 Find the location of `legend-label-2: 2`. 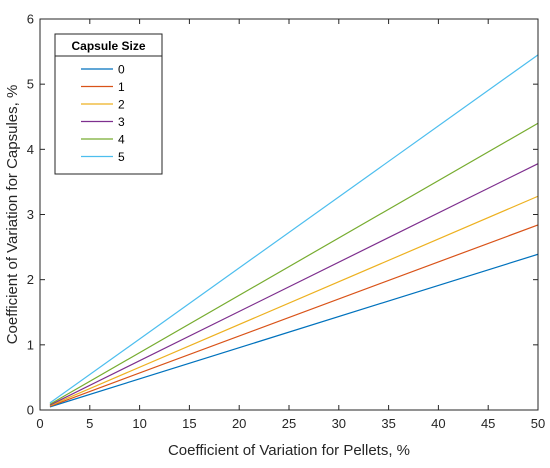

legend-label-2: 2 is located at coordinates (121, 105).